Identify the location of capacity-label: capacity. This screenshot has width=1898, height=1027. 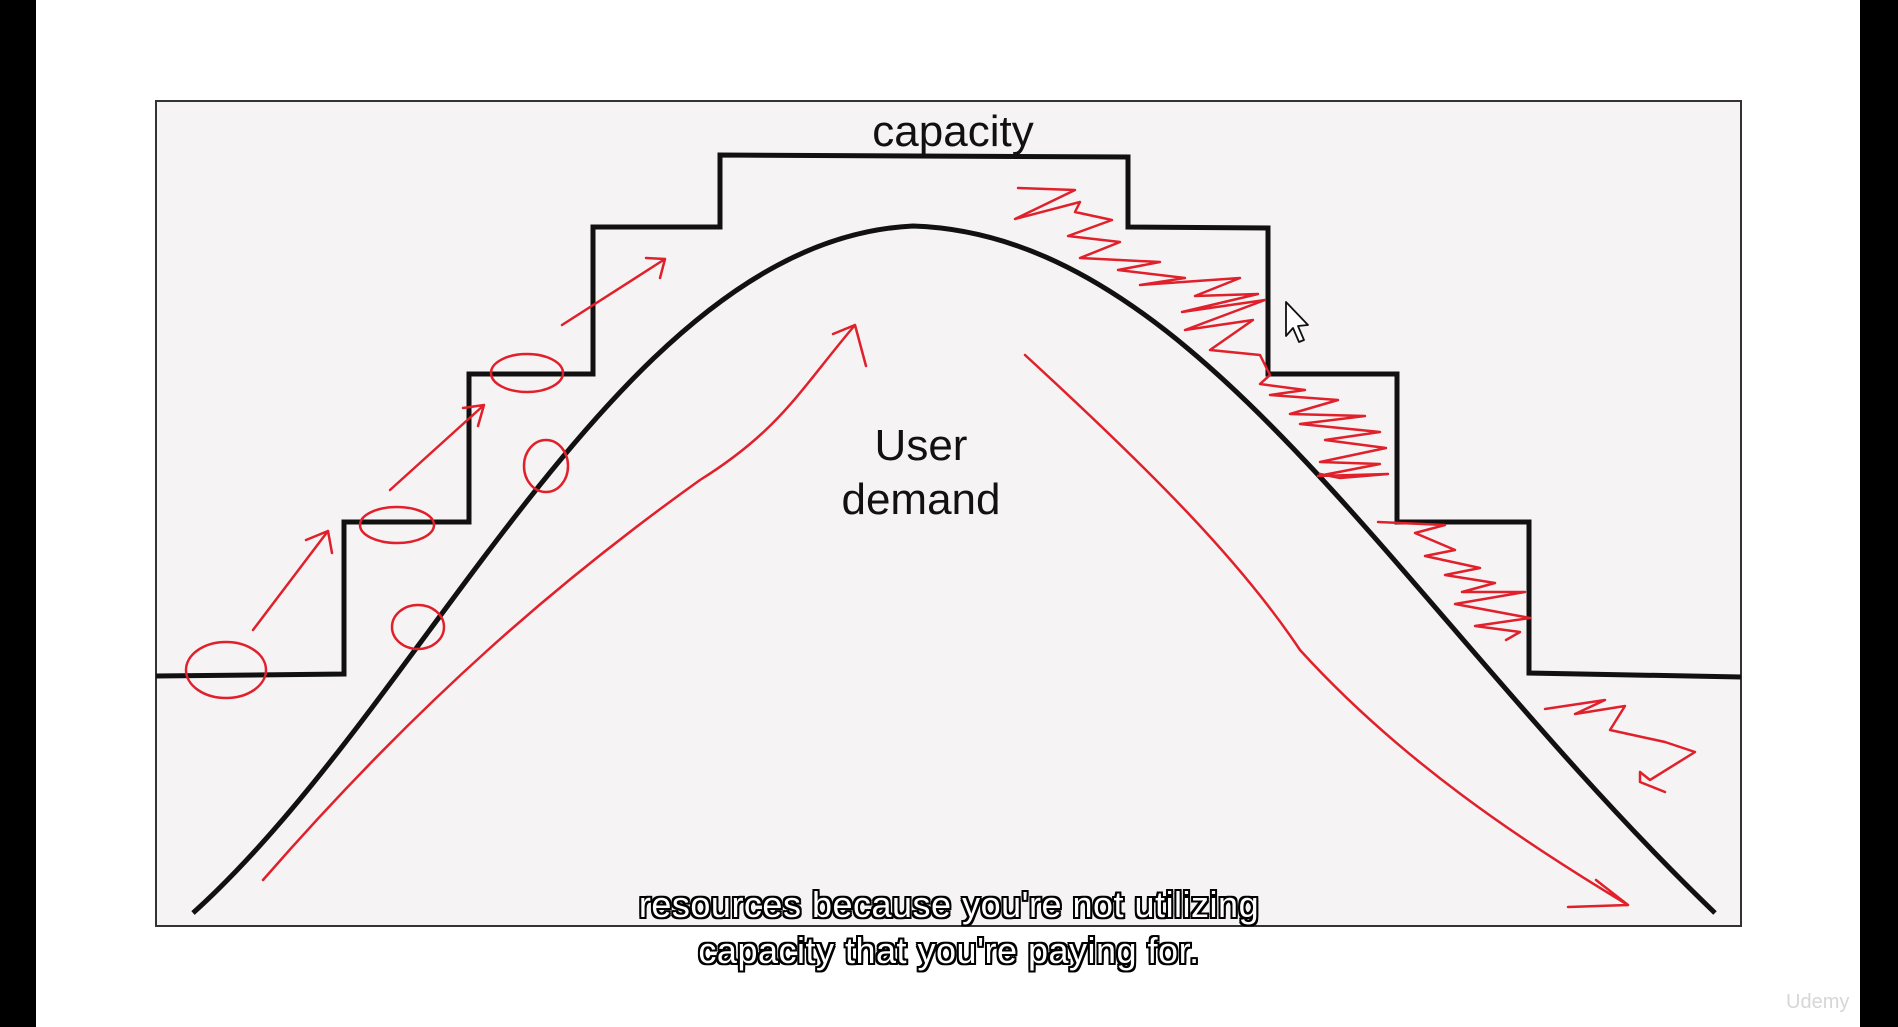
(952, 131).